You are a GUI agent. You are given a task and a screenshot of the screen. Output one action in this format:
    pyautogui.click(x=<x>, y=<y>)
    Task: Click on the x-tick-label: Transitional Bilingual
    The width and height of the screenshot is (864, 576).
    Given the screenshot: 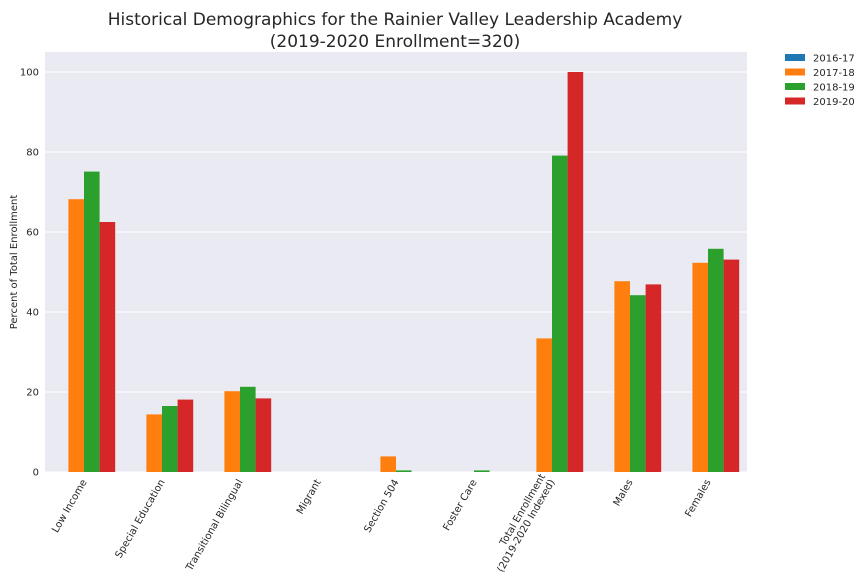 What is the action you would take?
    pyautogui.click(x=215, y=526)
    